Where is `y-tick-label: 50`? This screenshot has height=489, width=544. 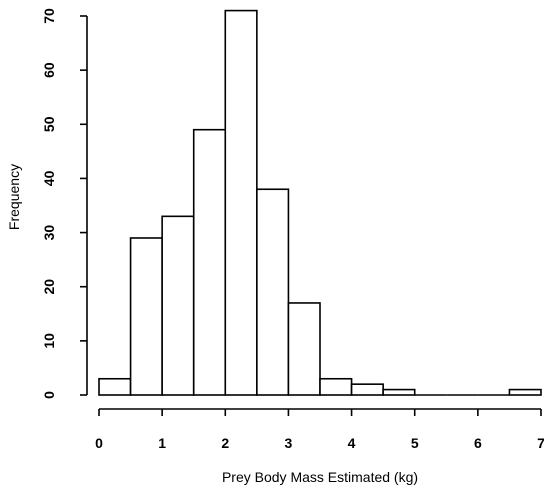
y-tick-label: 50 is located at coordinates (49, 124).